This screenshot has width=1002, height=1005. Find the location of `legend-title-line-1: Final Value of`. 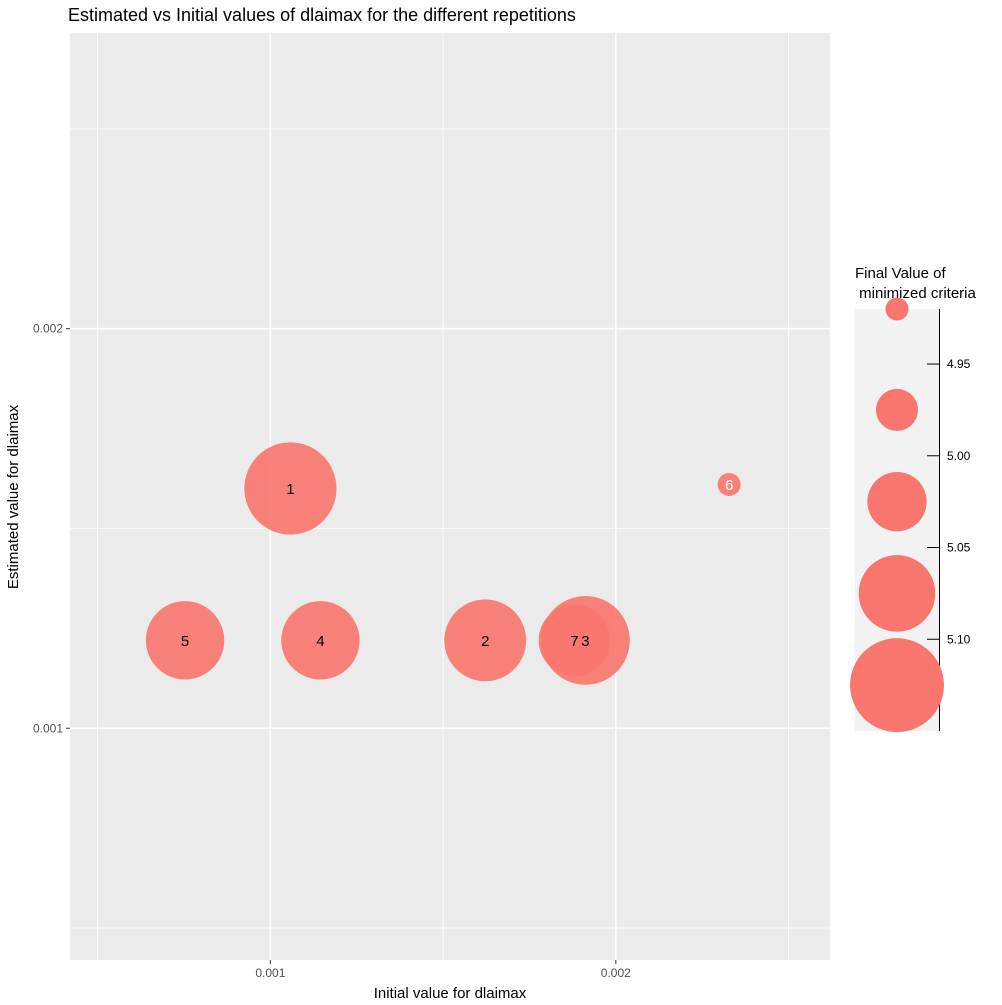

legend-title-line-1: Final Value of is located at coordinates (900, 273).